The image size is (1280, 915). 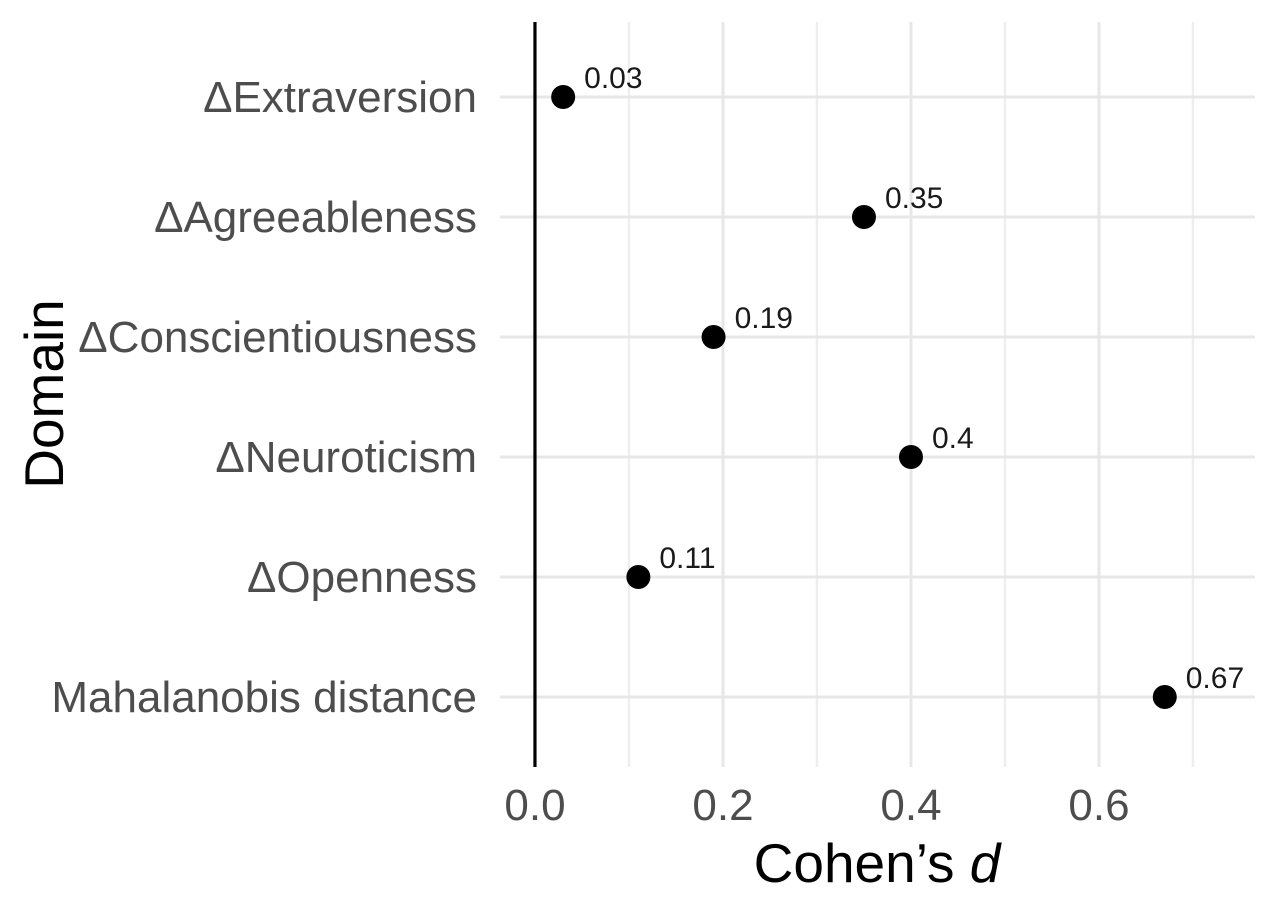 What do you see at coordinates (613, 78) in the screenshot?
I see `data-point-label: 0.03` at bounding box center [613, 78].